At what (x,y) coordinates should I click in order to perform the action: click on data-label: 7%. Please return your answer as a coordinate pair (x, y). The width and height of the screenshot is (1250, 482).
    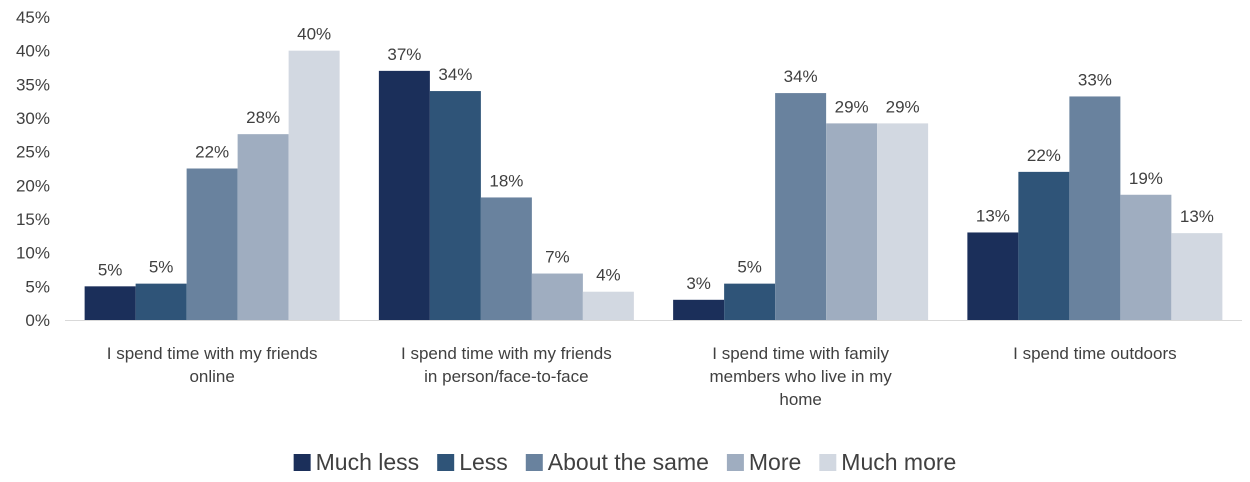
    Looking at the image, I should click on (557, 257).